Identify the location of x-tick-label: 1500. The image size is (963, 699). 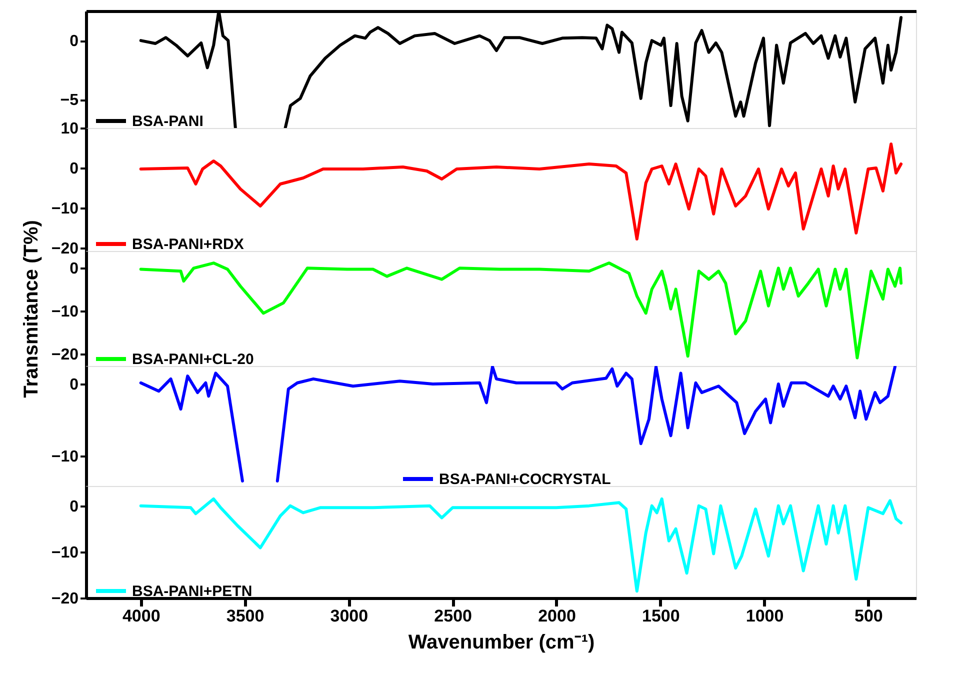
(661, 616).